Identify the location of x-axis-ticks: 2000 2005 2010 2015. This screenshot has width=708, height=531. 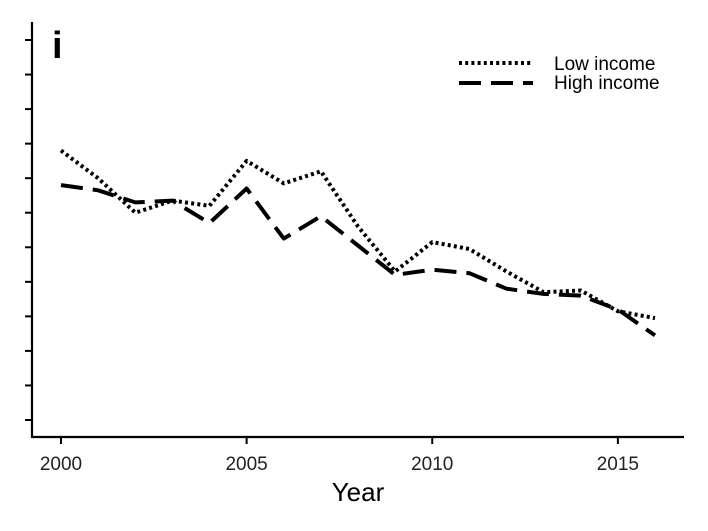
(339, 456).